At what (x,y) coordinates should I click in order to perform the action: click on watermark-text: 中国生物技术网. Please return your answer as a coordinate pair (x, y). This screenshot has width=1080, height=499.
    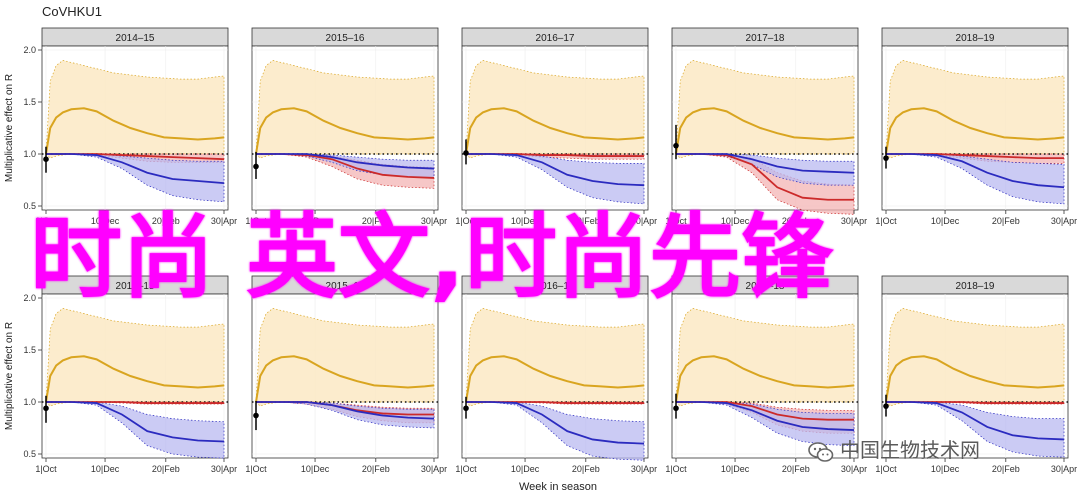
    Looking at the image, I should click on (910, 450).